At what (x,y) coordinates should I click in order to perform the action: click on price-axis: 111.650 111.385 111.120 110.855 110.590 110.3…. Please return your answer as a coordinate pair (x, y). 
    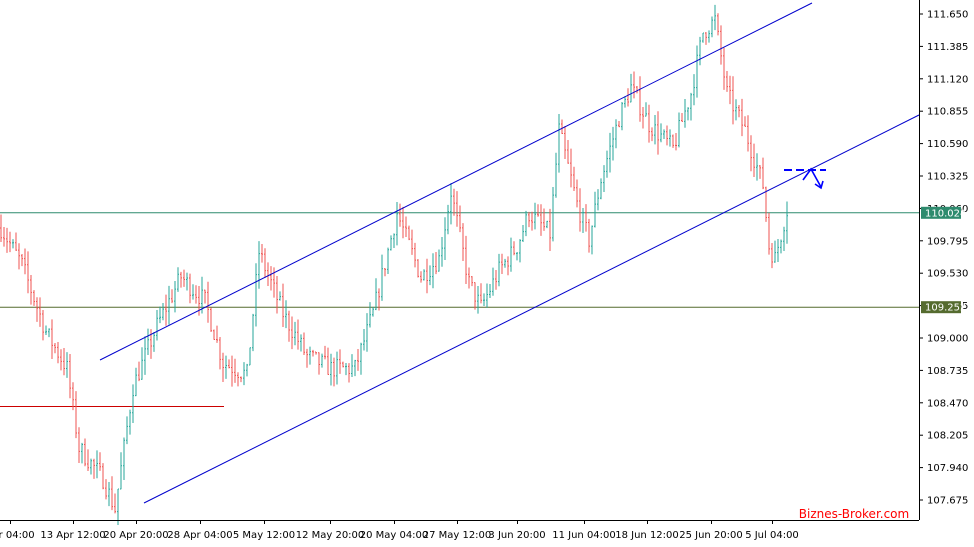
    Looking at the image, I should click on (943, 258).